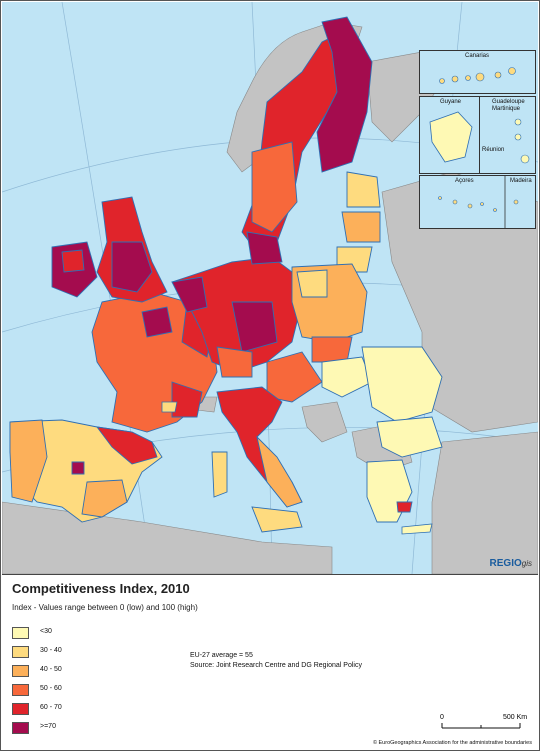  I want to click on legend-label: <30, so click(46, 631).